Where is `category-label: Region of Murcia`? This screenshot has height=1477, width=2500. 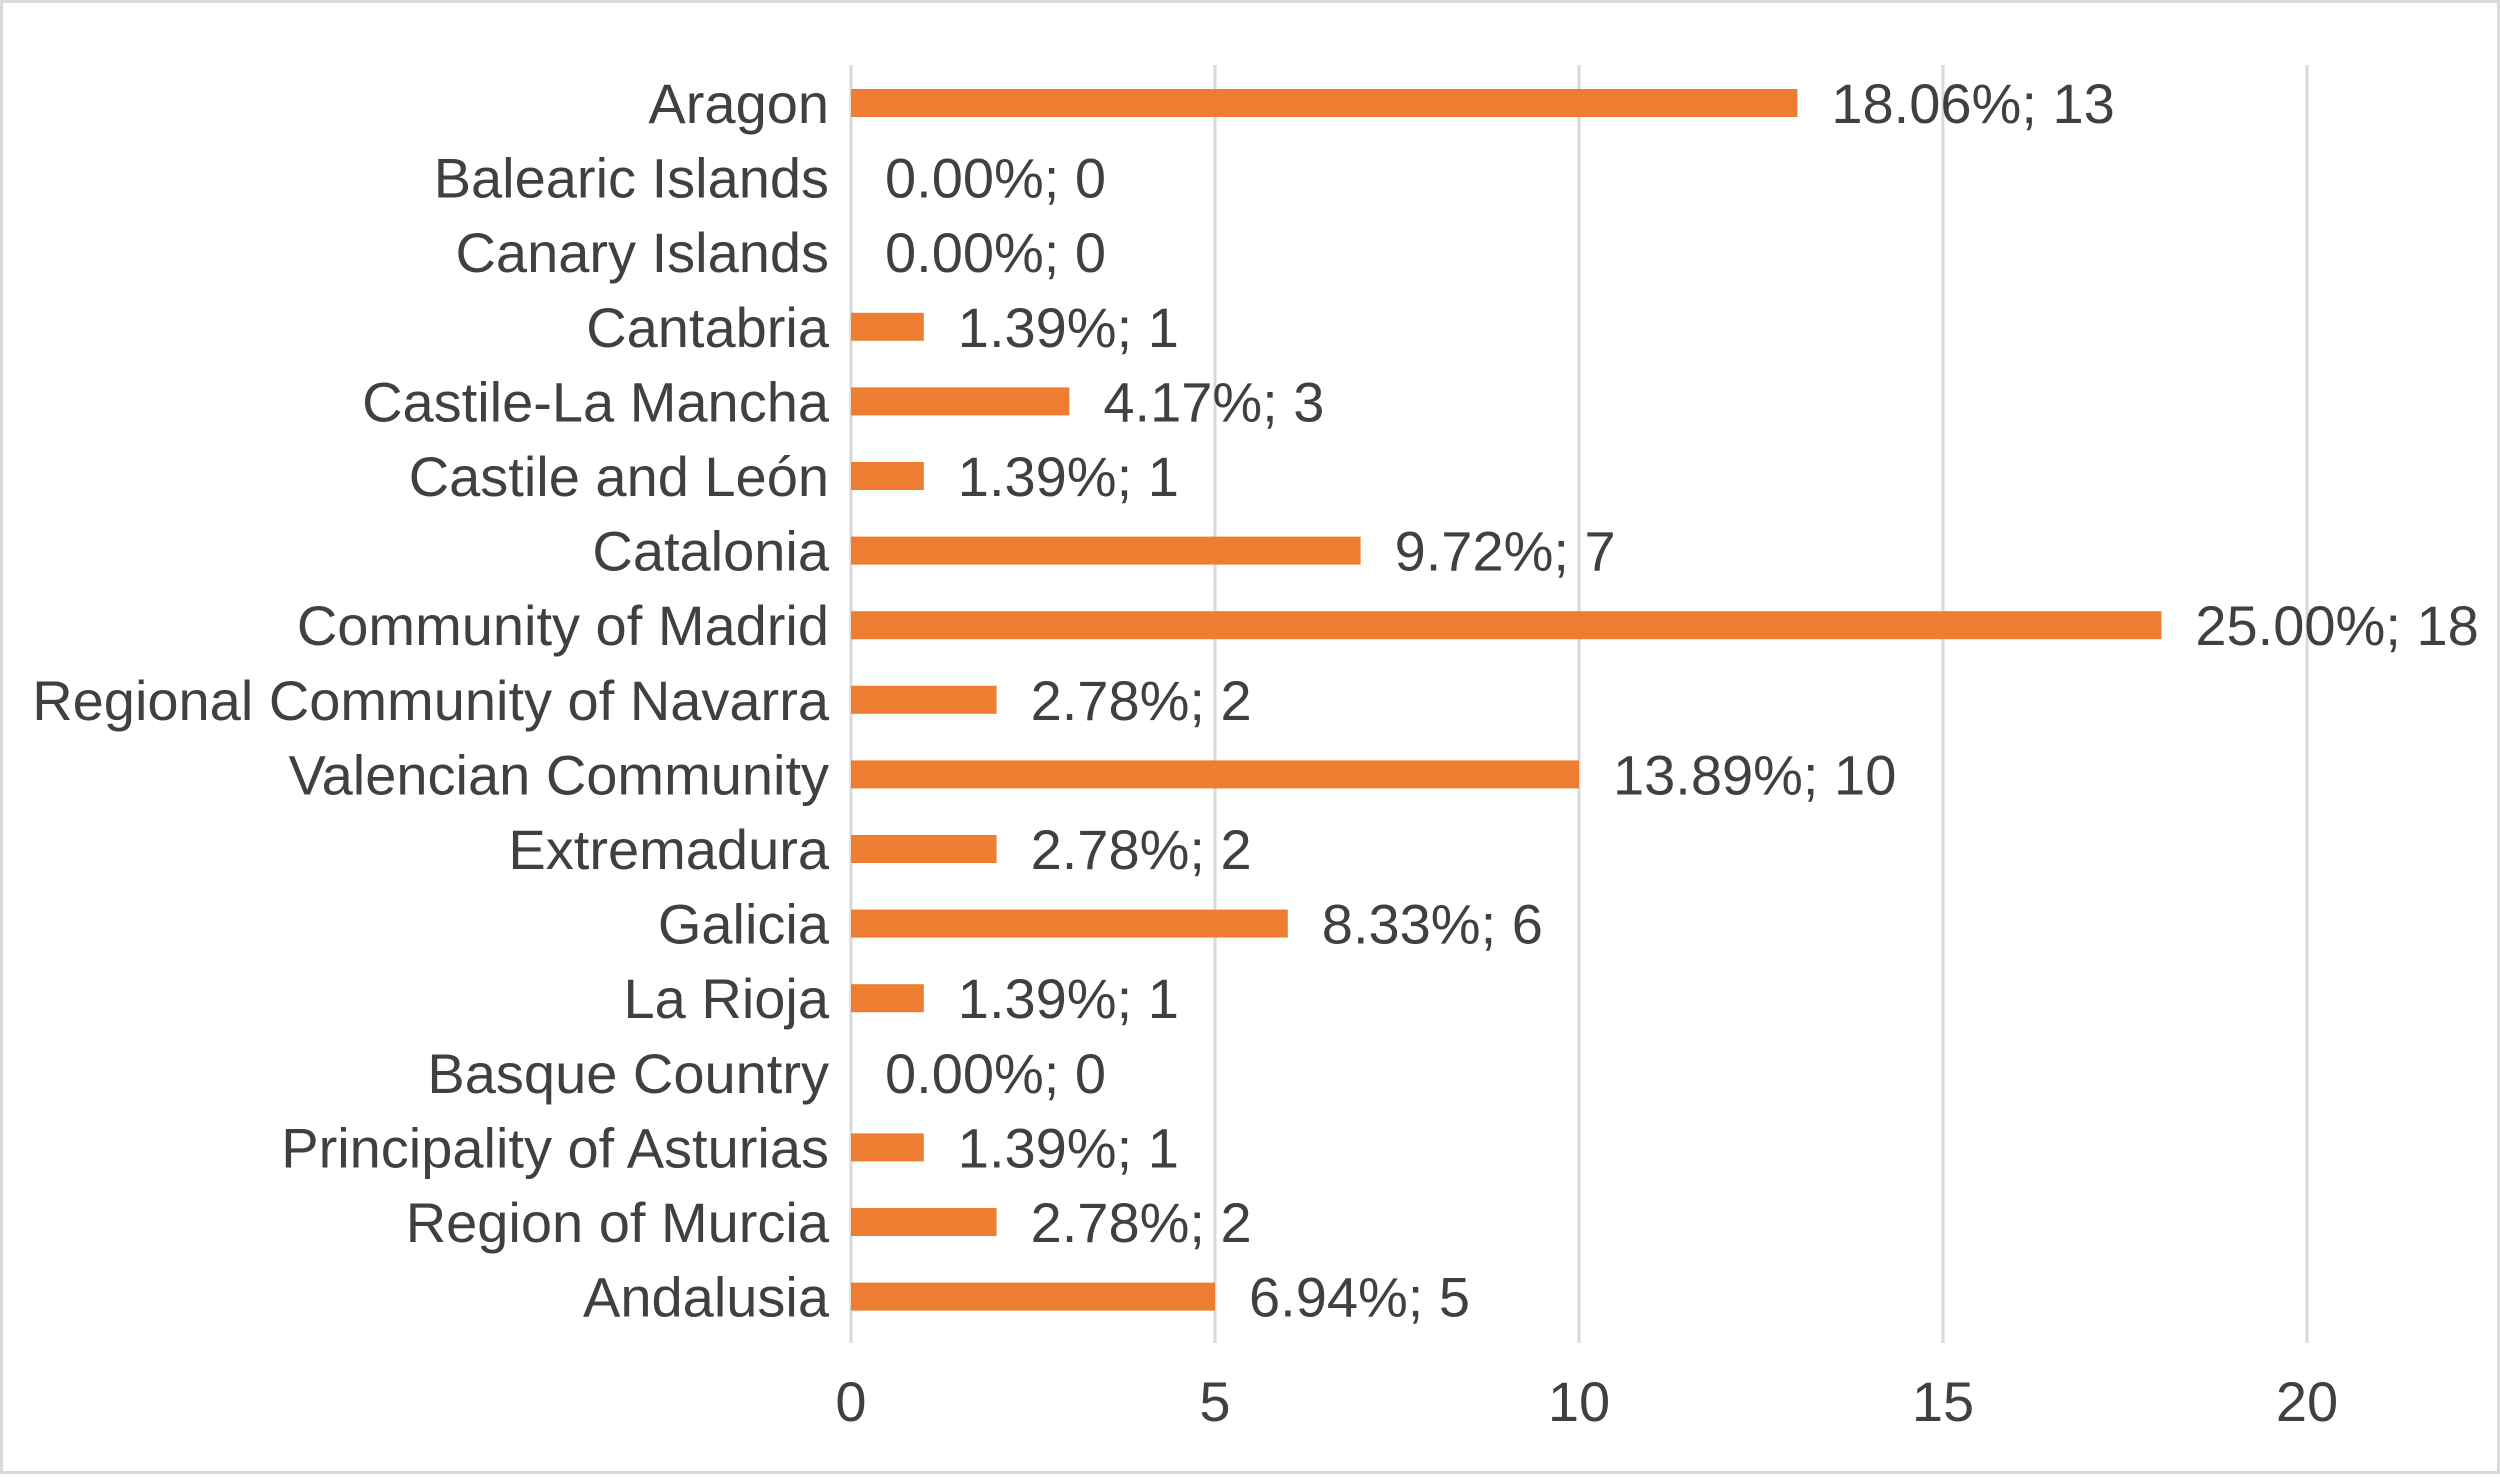 category-label: Region of Murcia is located at coordinates (618, 1222).